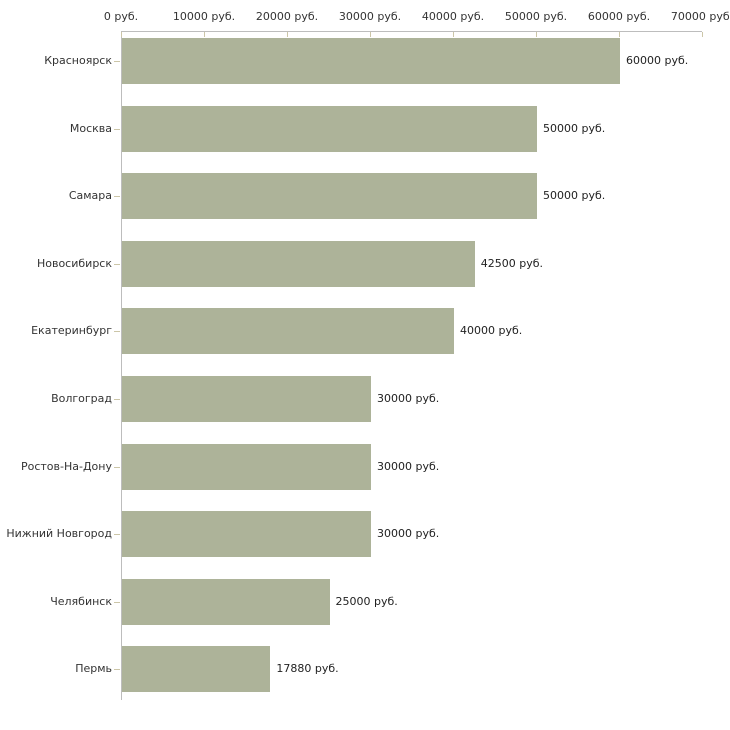  I want to click on category-label: Новосибирск, so click(74, 263).